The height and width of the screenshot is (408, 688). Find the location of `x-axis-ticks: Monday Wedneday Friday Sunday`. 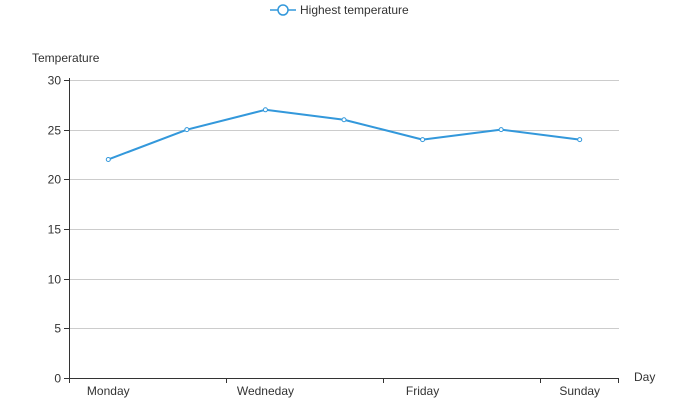

x-axis-ticks: Monday Wedneday Friday Sunday is located at coordinates (344, 388).